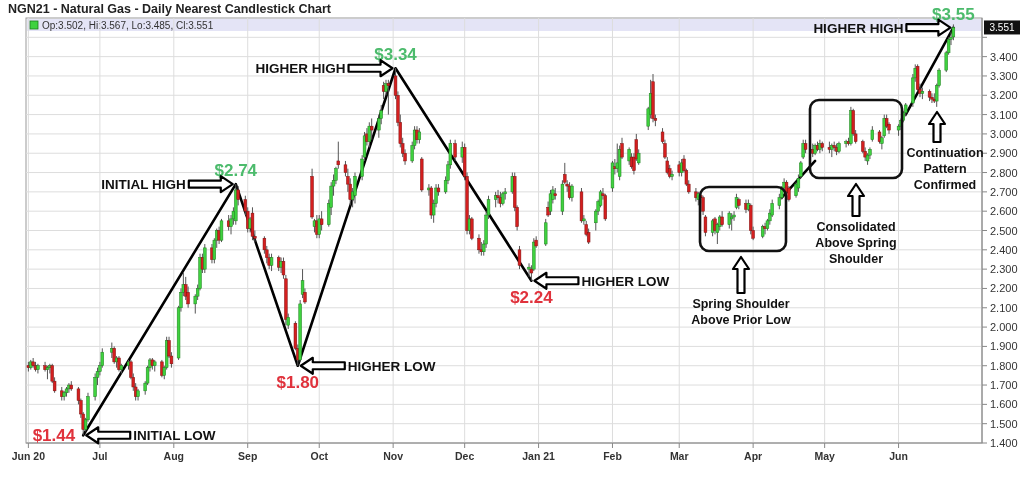 The height and width of the screenshot is (480, 1024). Describe the element at coordinates (1004, 75) in the screenshot. I see `y-tick-label: 3.300` at that location.